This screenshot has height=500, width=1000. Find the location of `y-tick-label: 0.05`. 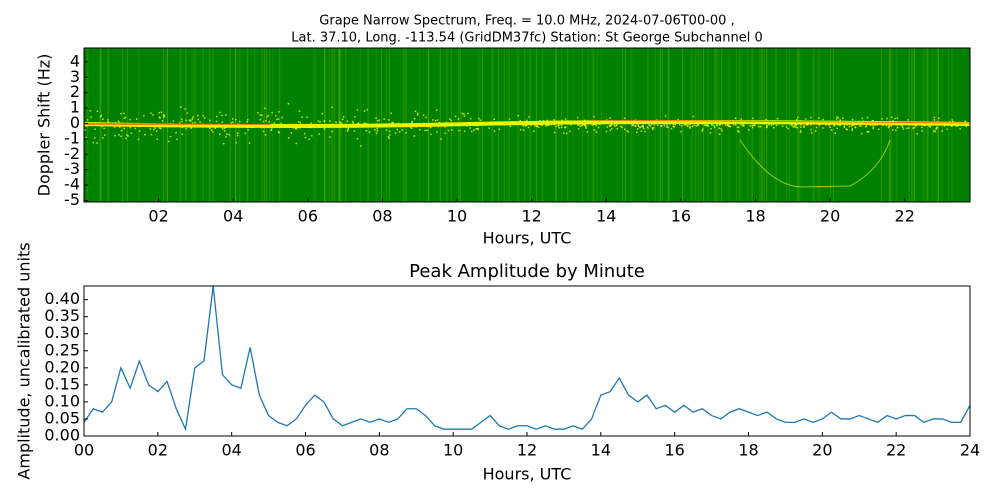

y-tick-label: 0.05 is located at coordinates (62, 417).